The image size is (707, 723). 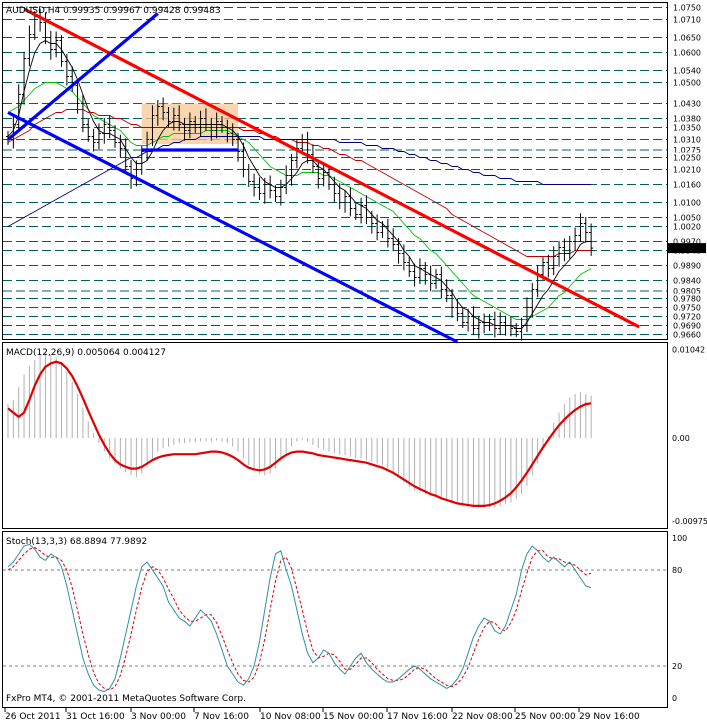 I want to click on price-tick-label: 0.9660, so click(x=687, y=335).